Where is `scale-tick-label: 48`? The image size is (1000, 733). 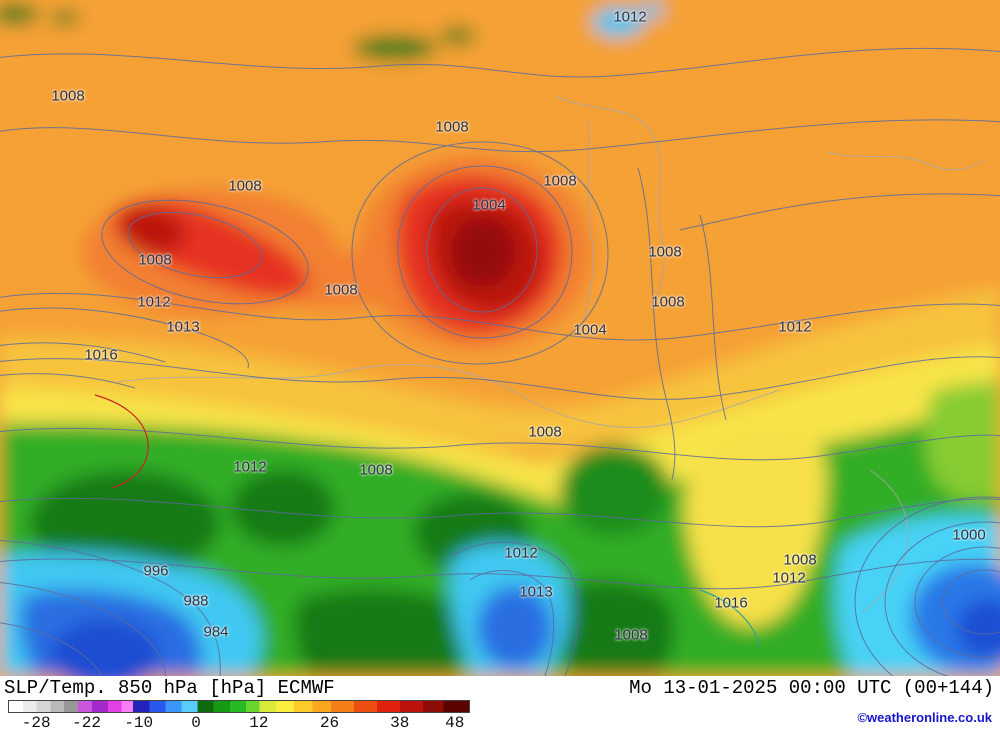 scale-tick-label: 48 is located at coordinates (455, 723).